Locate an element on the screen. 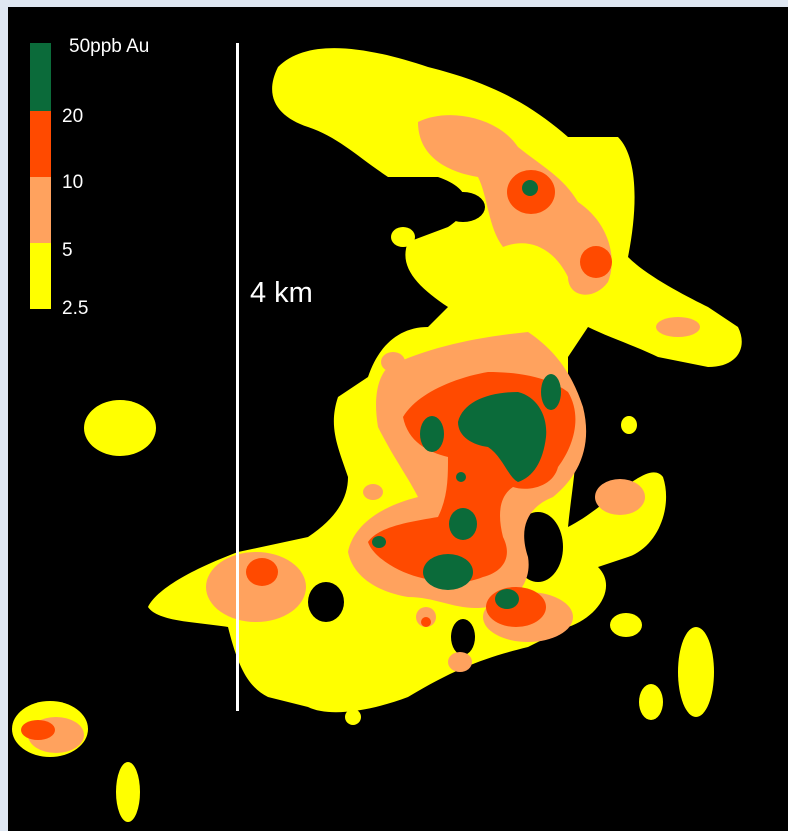  green-e is located at coordinates (379, 542).